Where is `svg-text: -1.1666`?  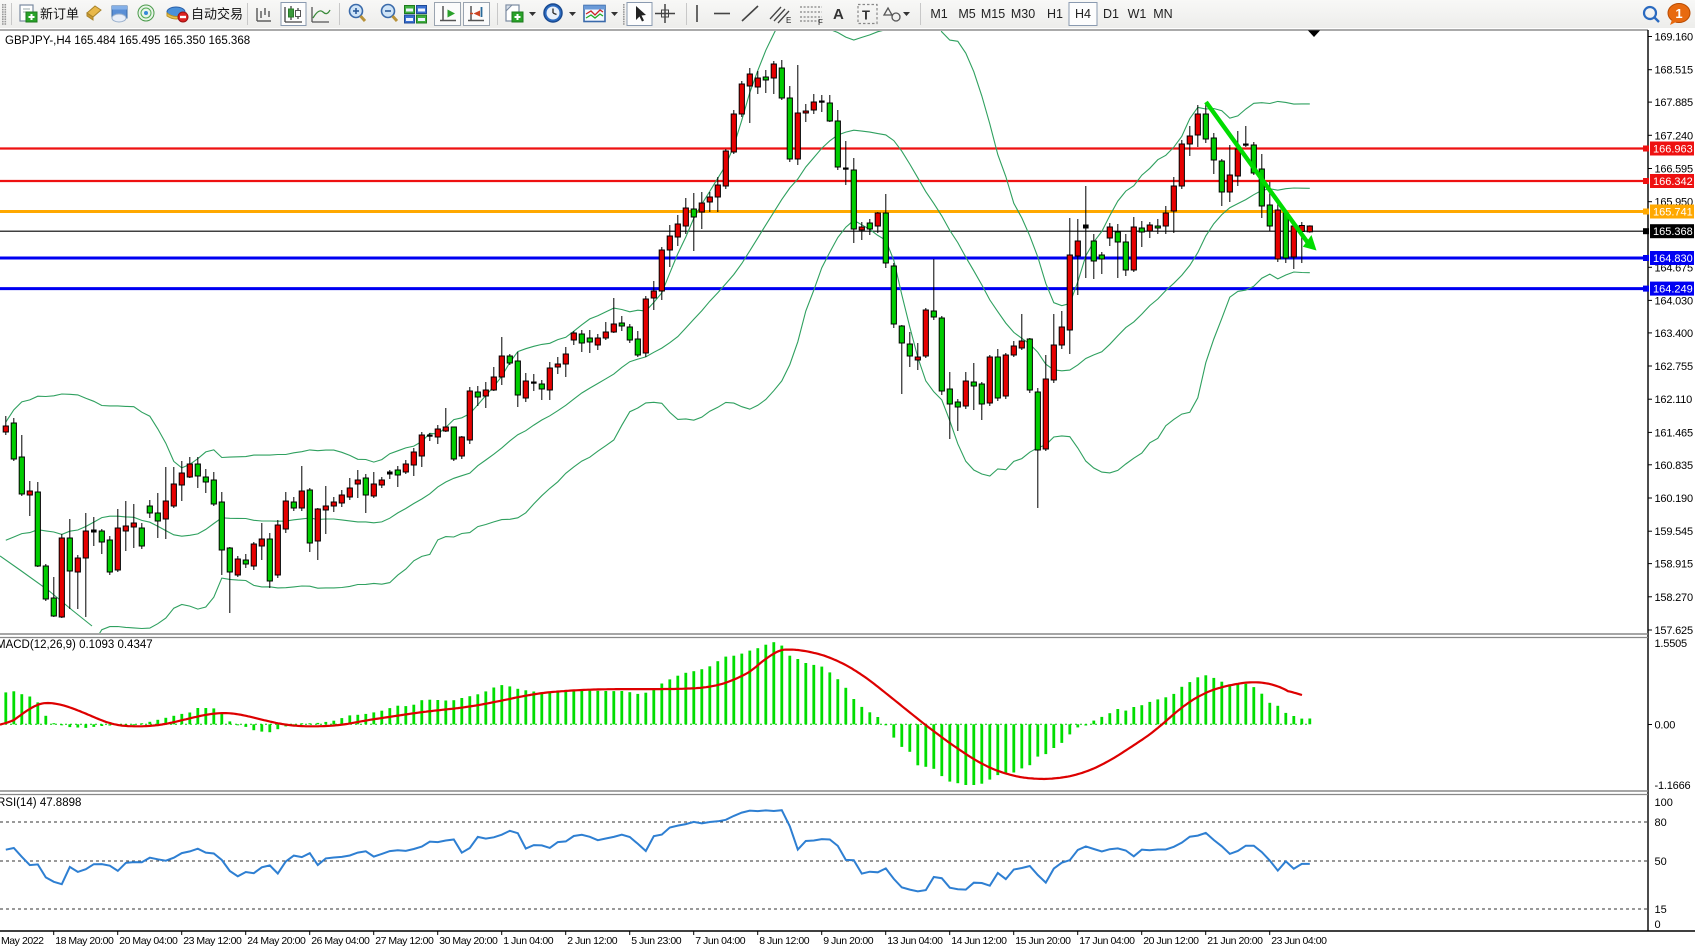 svg-text: -1.1666 is located at coordinates (1673, 786).